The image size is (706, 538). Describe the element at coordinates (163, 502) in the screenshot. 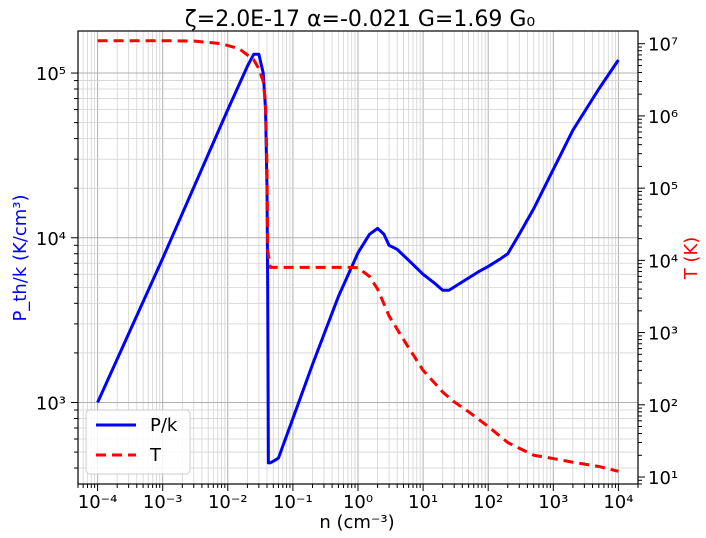

I see `x-tick-label: 10⁻³` at that location.